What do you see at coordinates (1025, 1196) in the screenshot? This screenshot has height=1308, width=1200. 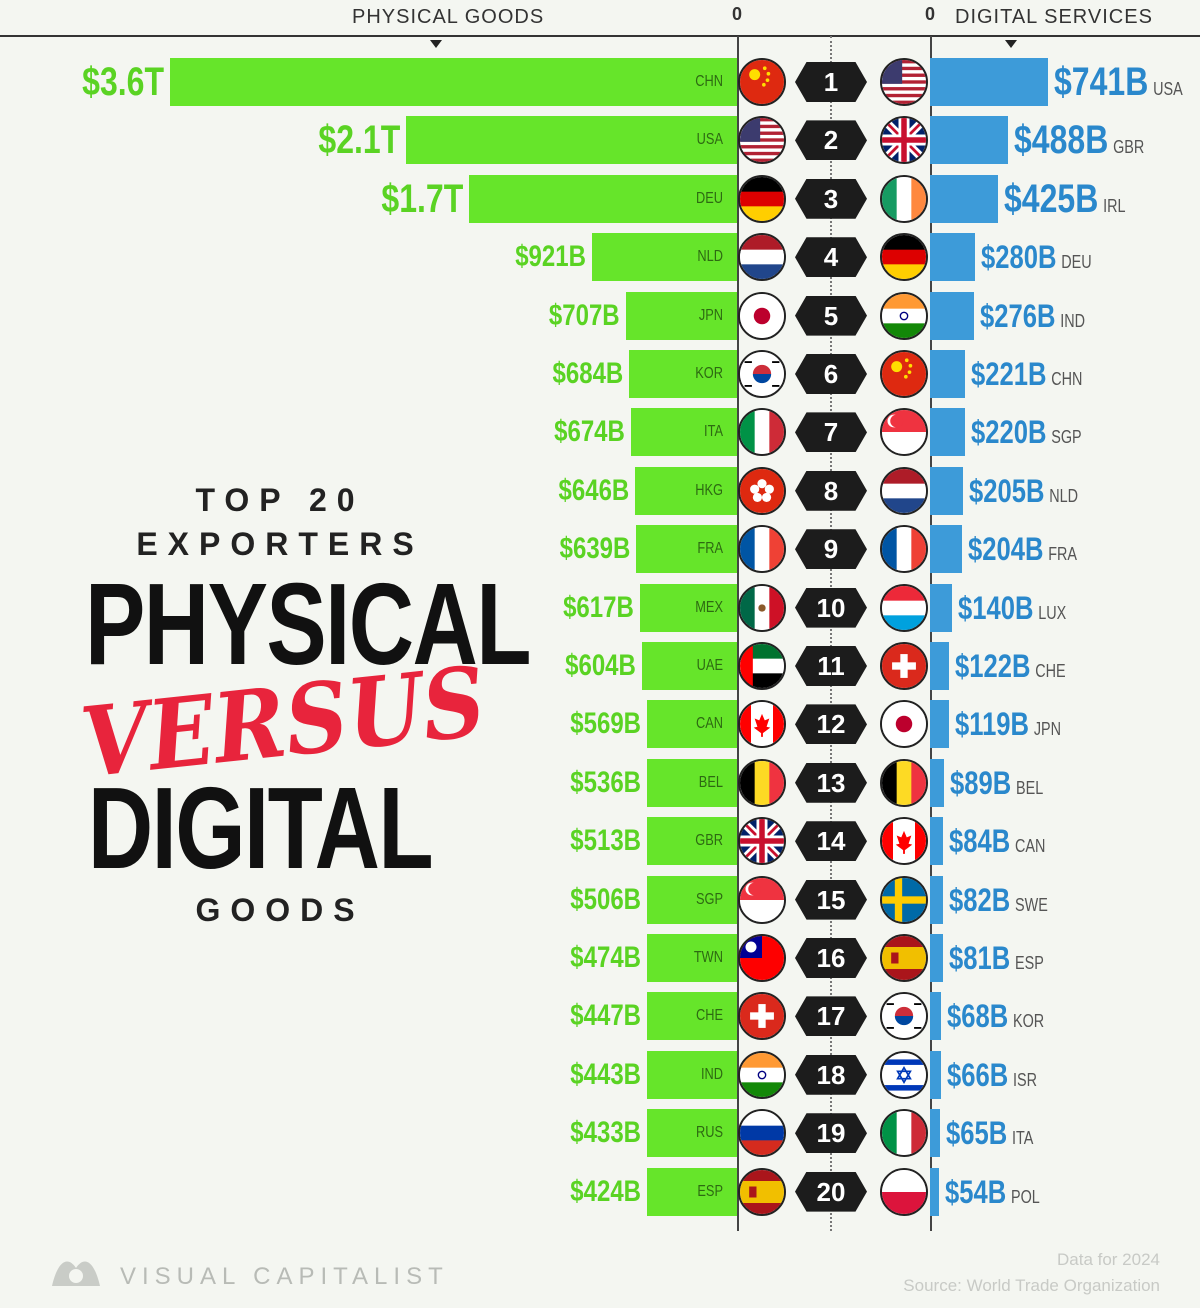 I see `digital-country-code: POL` at bounding box center [1025, 1196].